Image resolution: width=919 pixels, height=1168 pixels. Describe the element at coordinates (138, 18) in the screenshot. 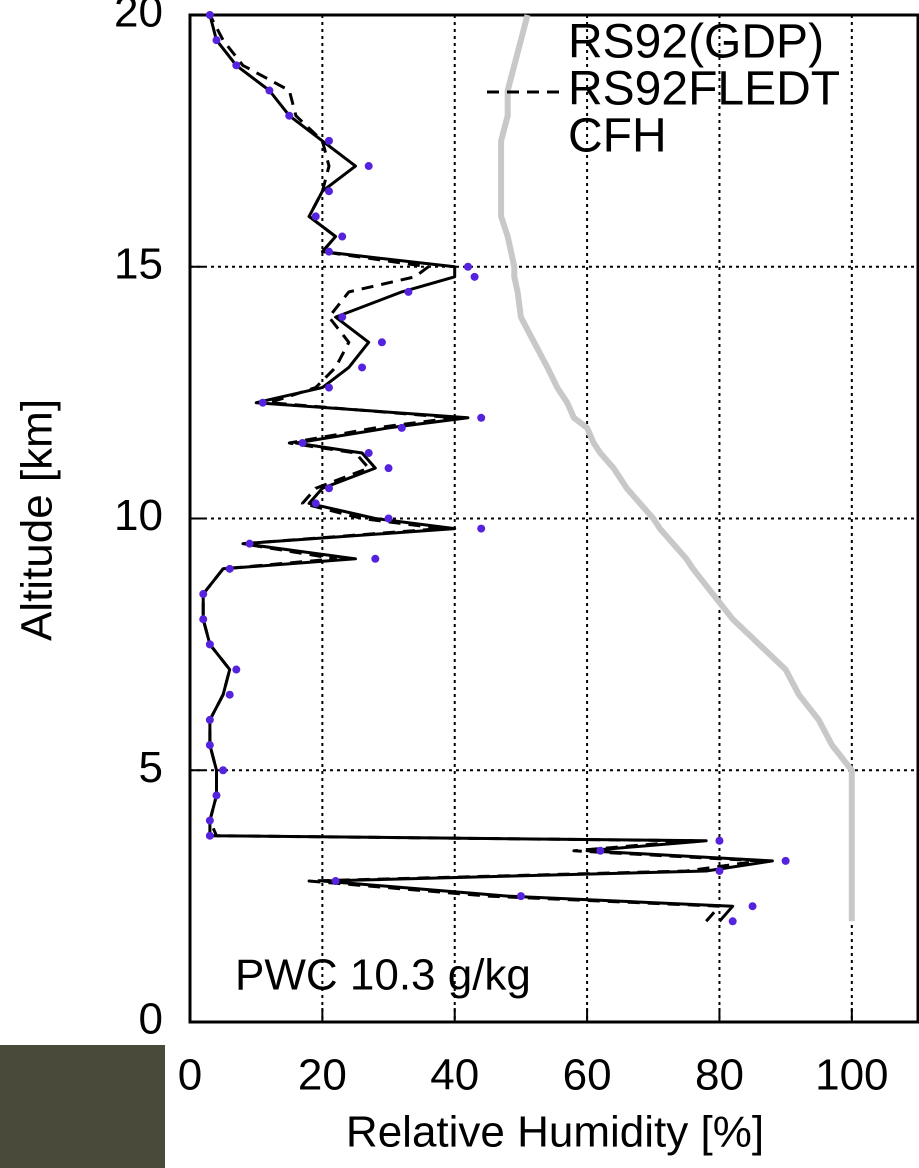

I see `y-tick-label: 20` at that location.